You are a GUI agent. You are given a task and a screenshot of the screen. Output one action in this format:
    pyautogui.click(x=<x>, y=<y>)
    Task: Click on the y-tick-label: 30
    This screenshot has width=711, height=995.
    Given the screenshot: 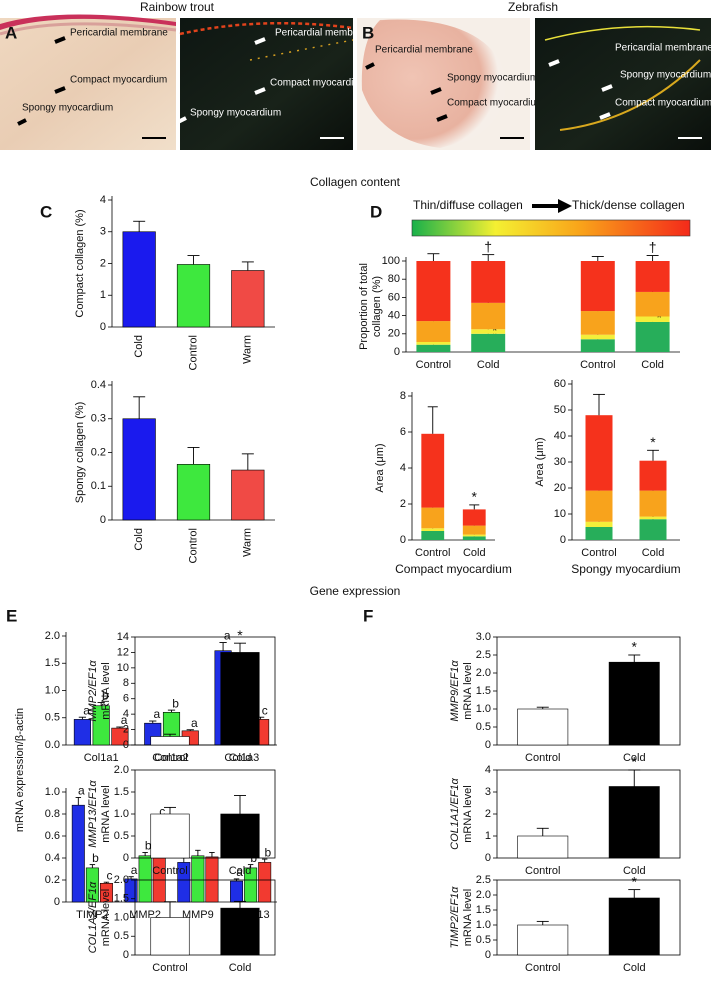 What is the action you would take?
    pyautogui.click(x=560, y=462)
    